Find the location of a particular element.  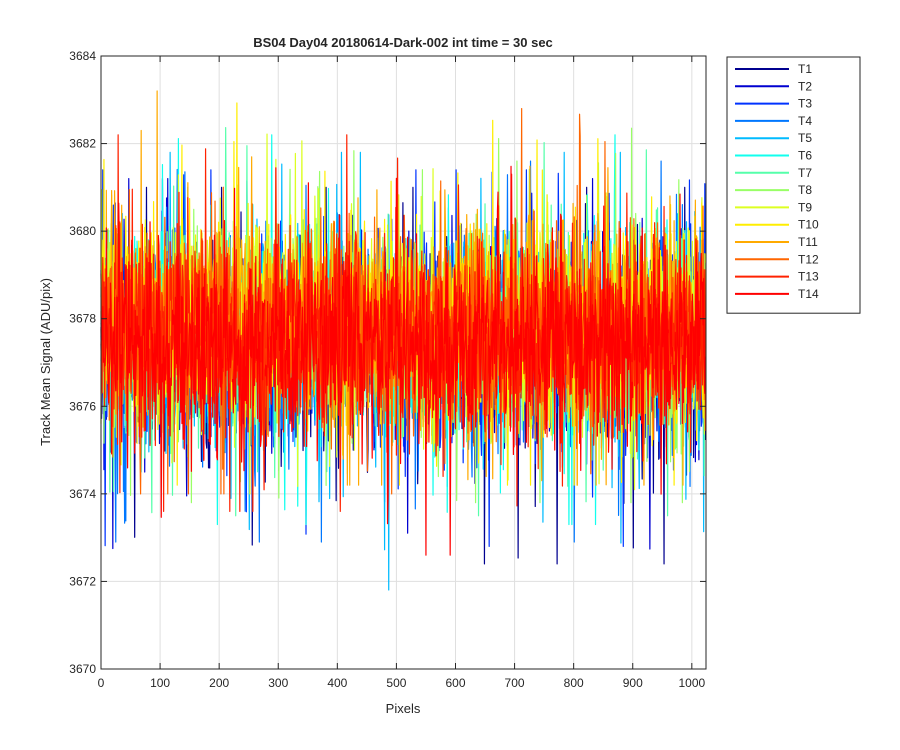

x-tick-label: 800 is located at coordinates (574, 683).